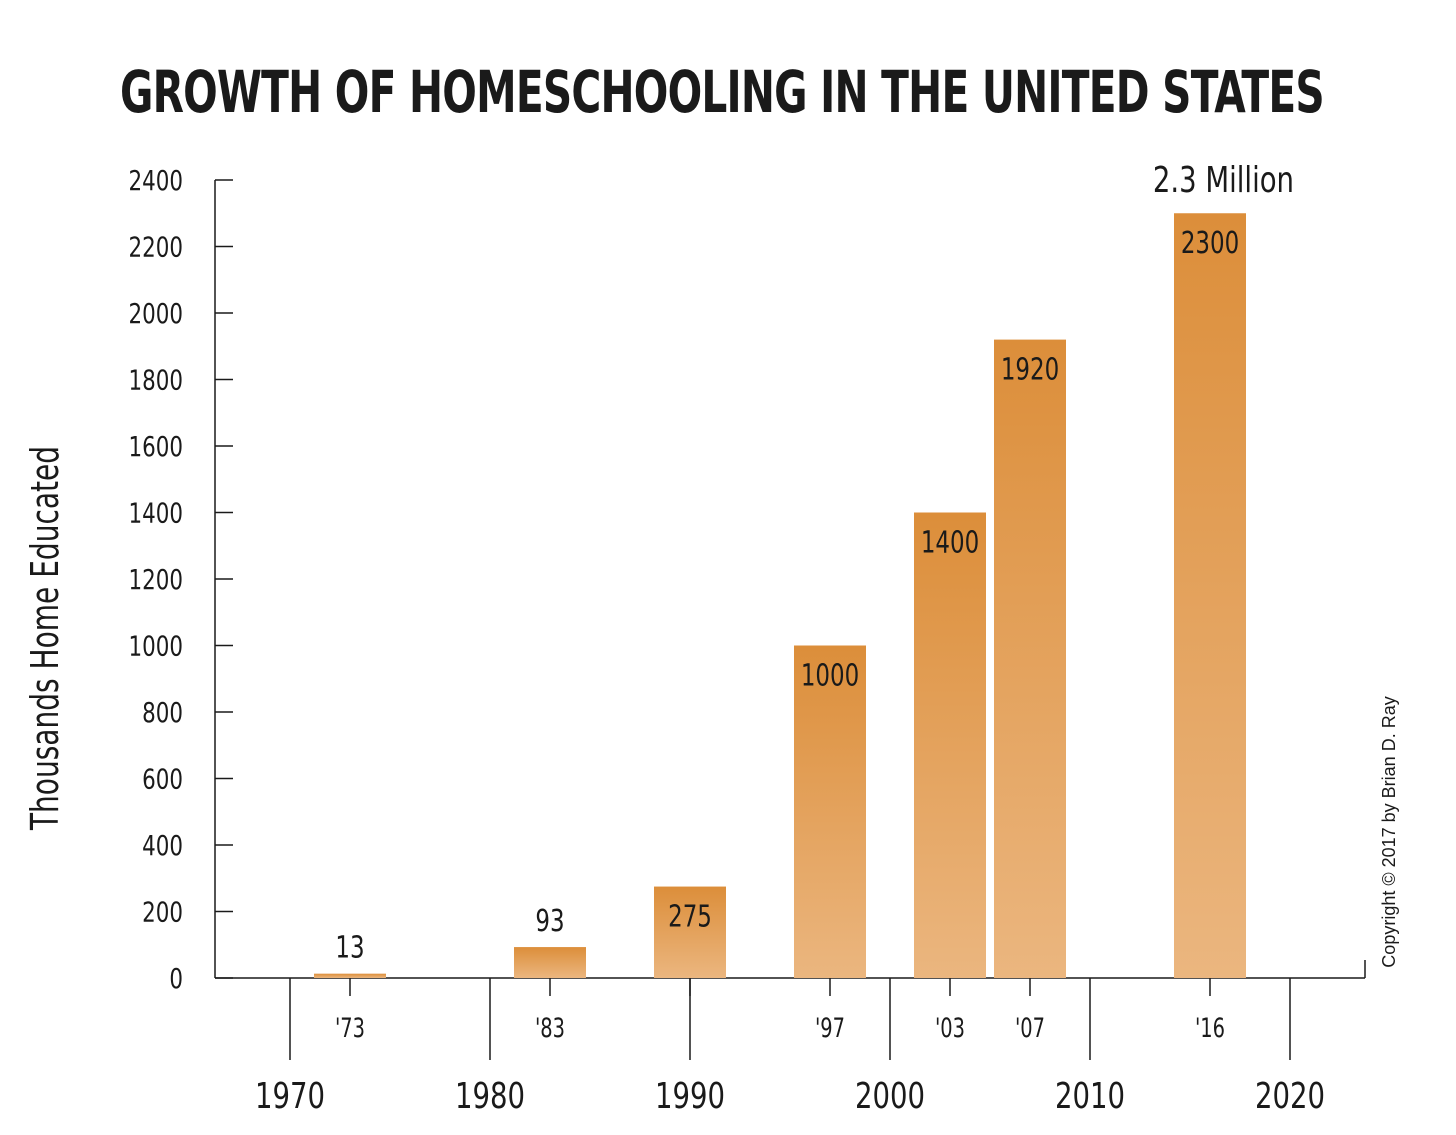  What do you see at coordinates (156, 580) in the screenshot?
I see `y-tick-label: 1200` at bounding box center [156, 580].